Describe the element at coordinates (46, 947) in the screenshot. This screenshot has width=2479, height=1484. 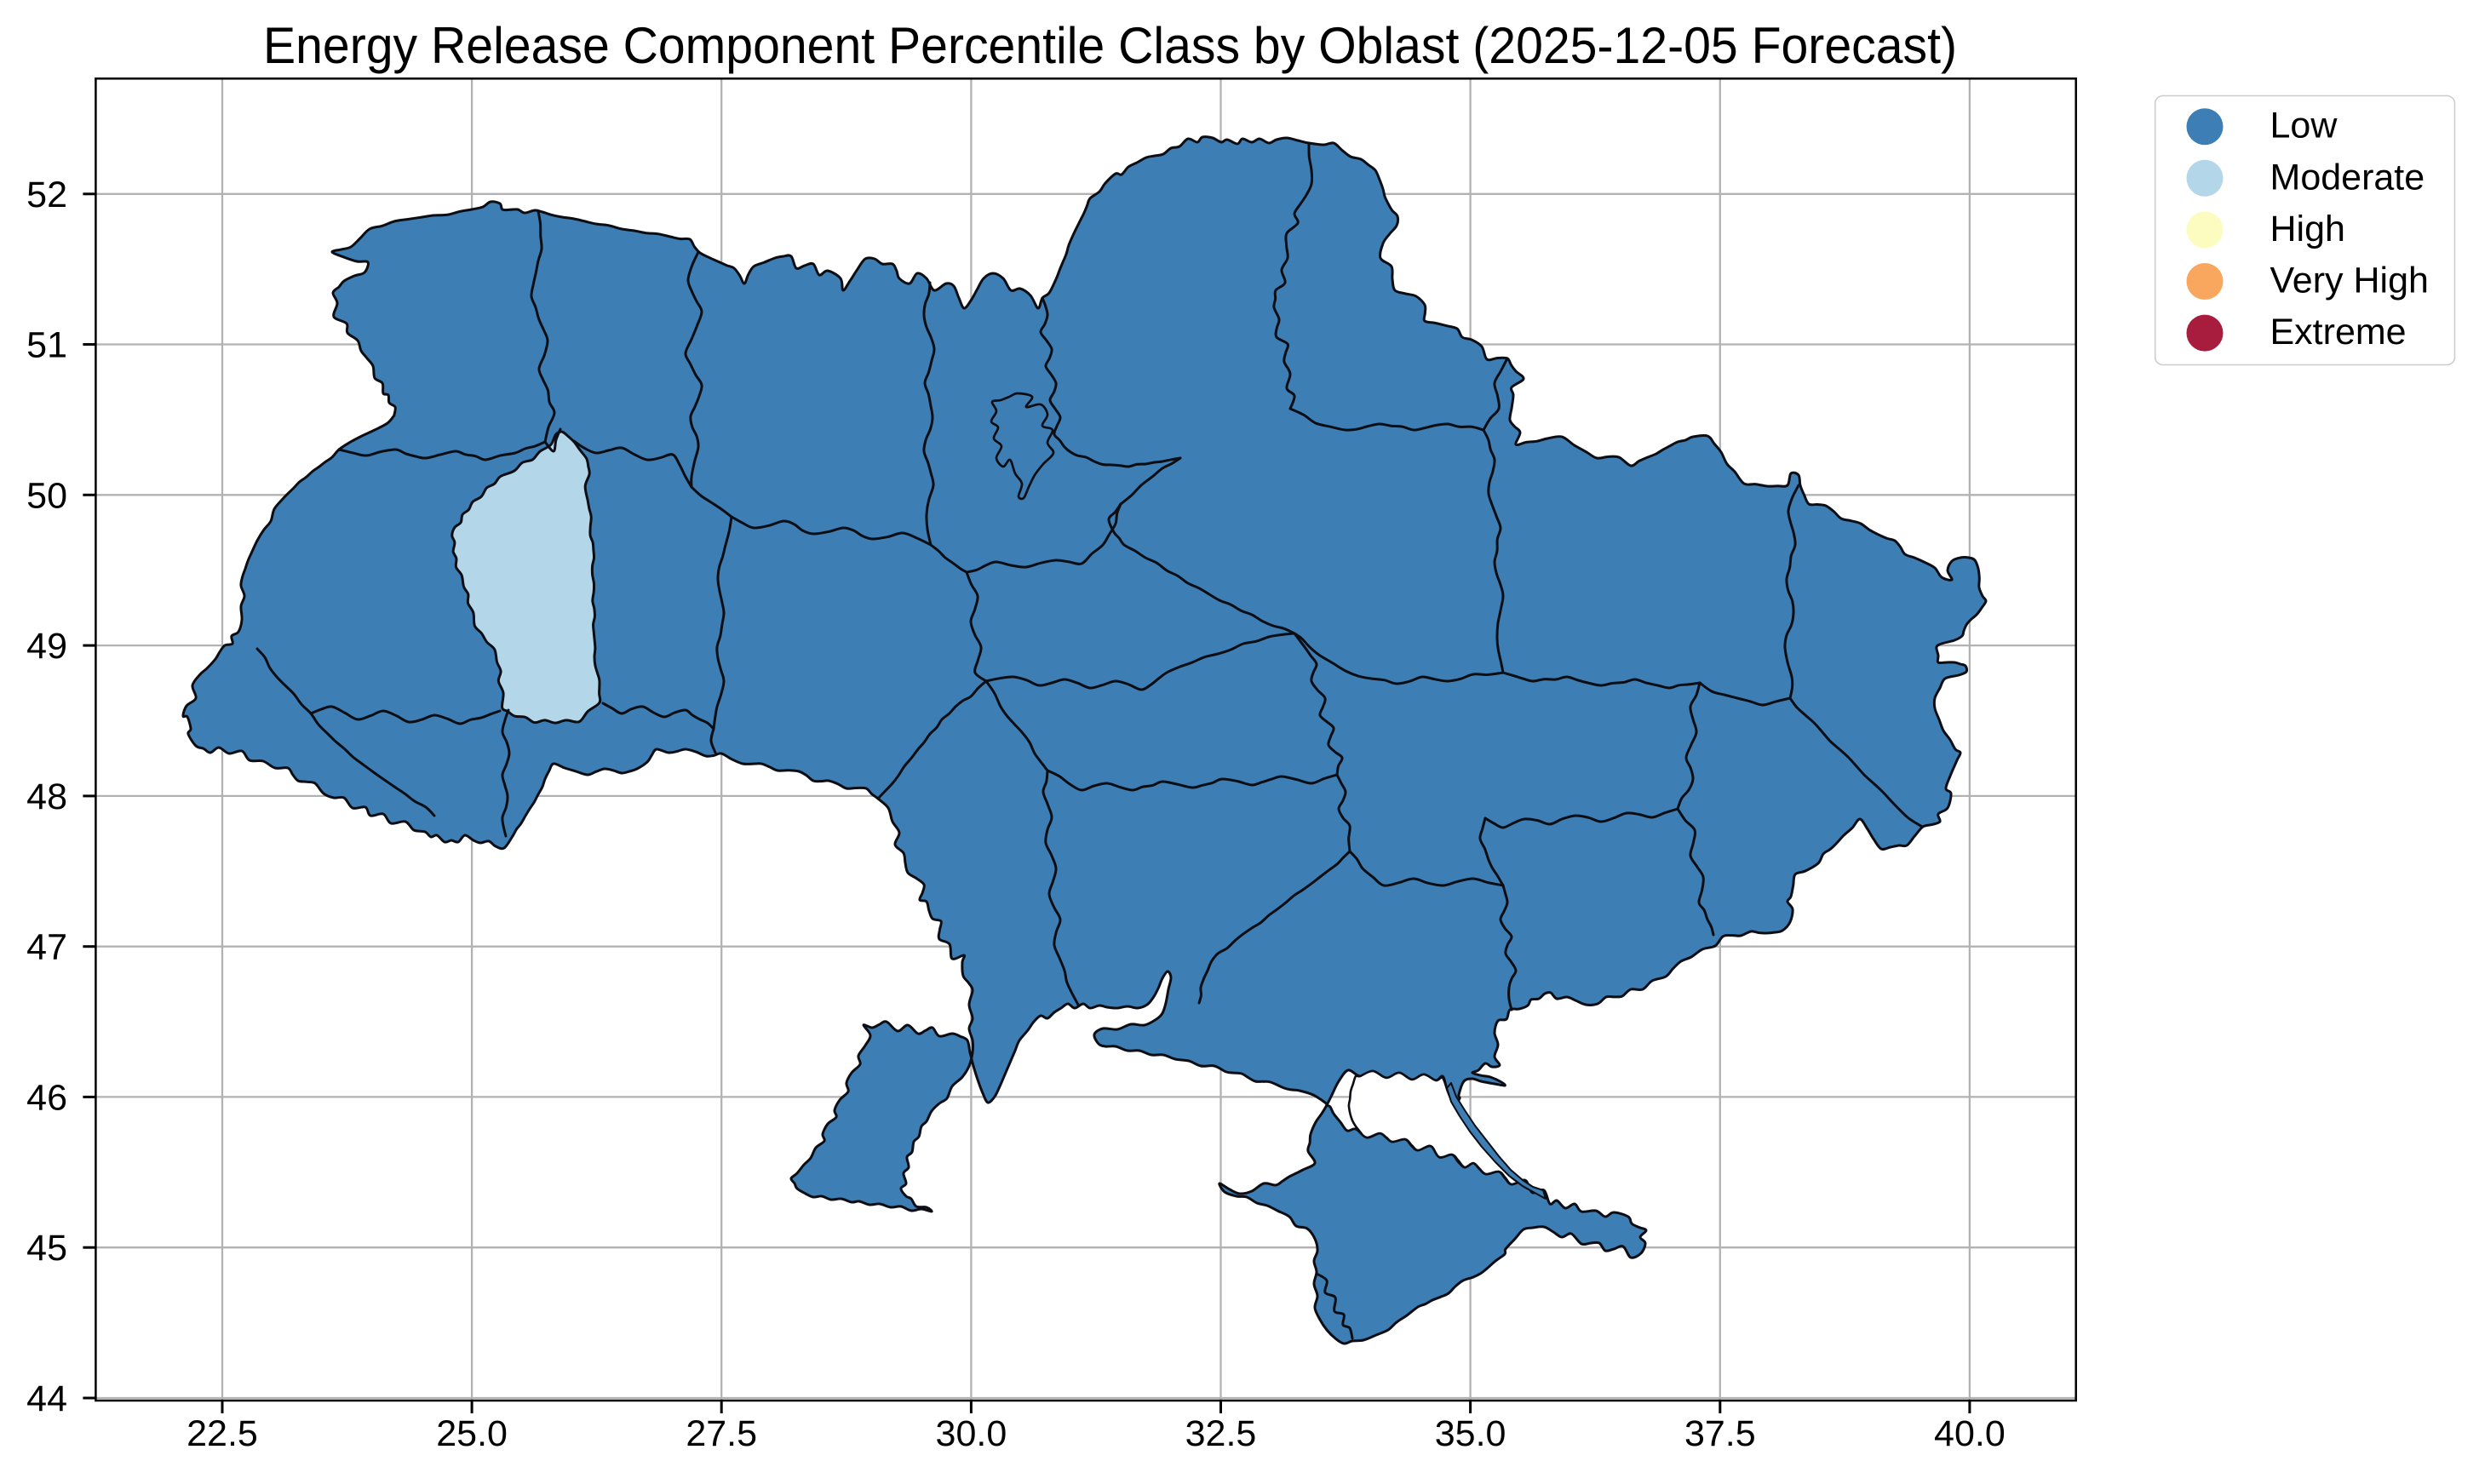
I see `svg-text: 47` at that location.